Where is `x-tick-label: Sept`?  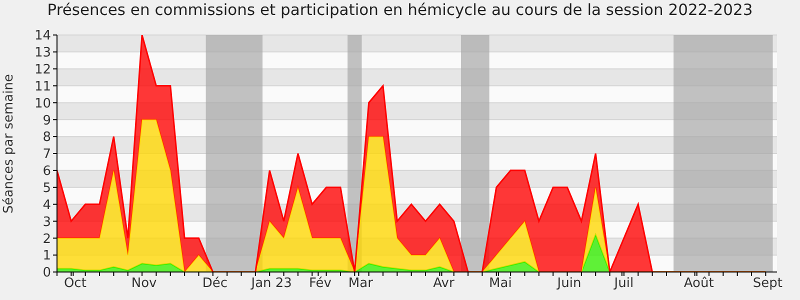 x-tick-label: Sept is located at coordinates (767, 284).